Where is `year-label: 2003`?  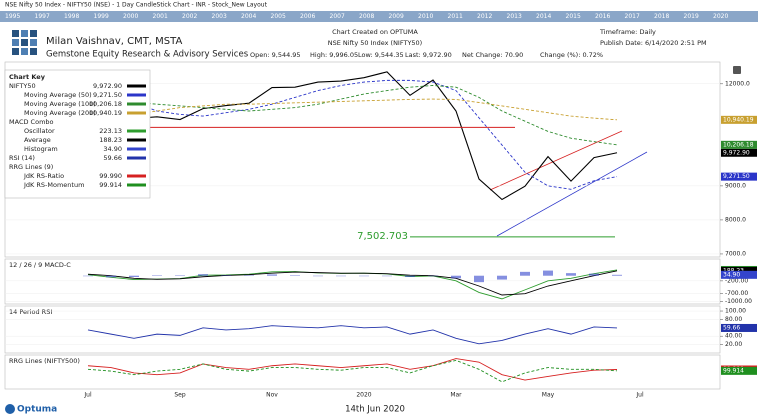 year-label: 2003 is located at coordinates (219, 16).